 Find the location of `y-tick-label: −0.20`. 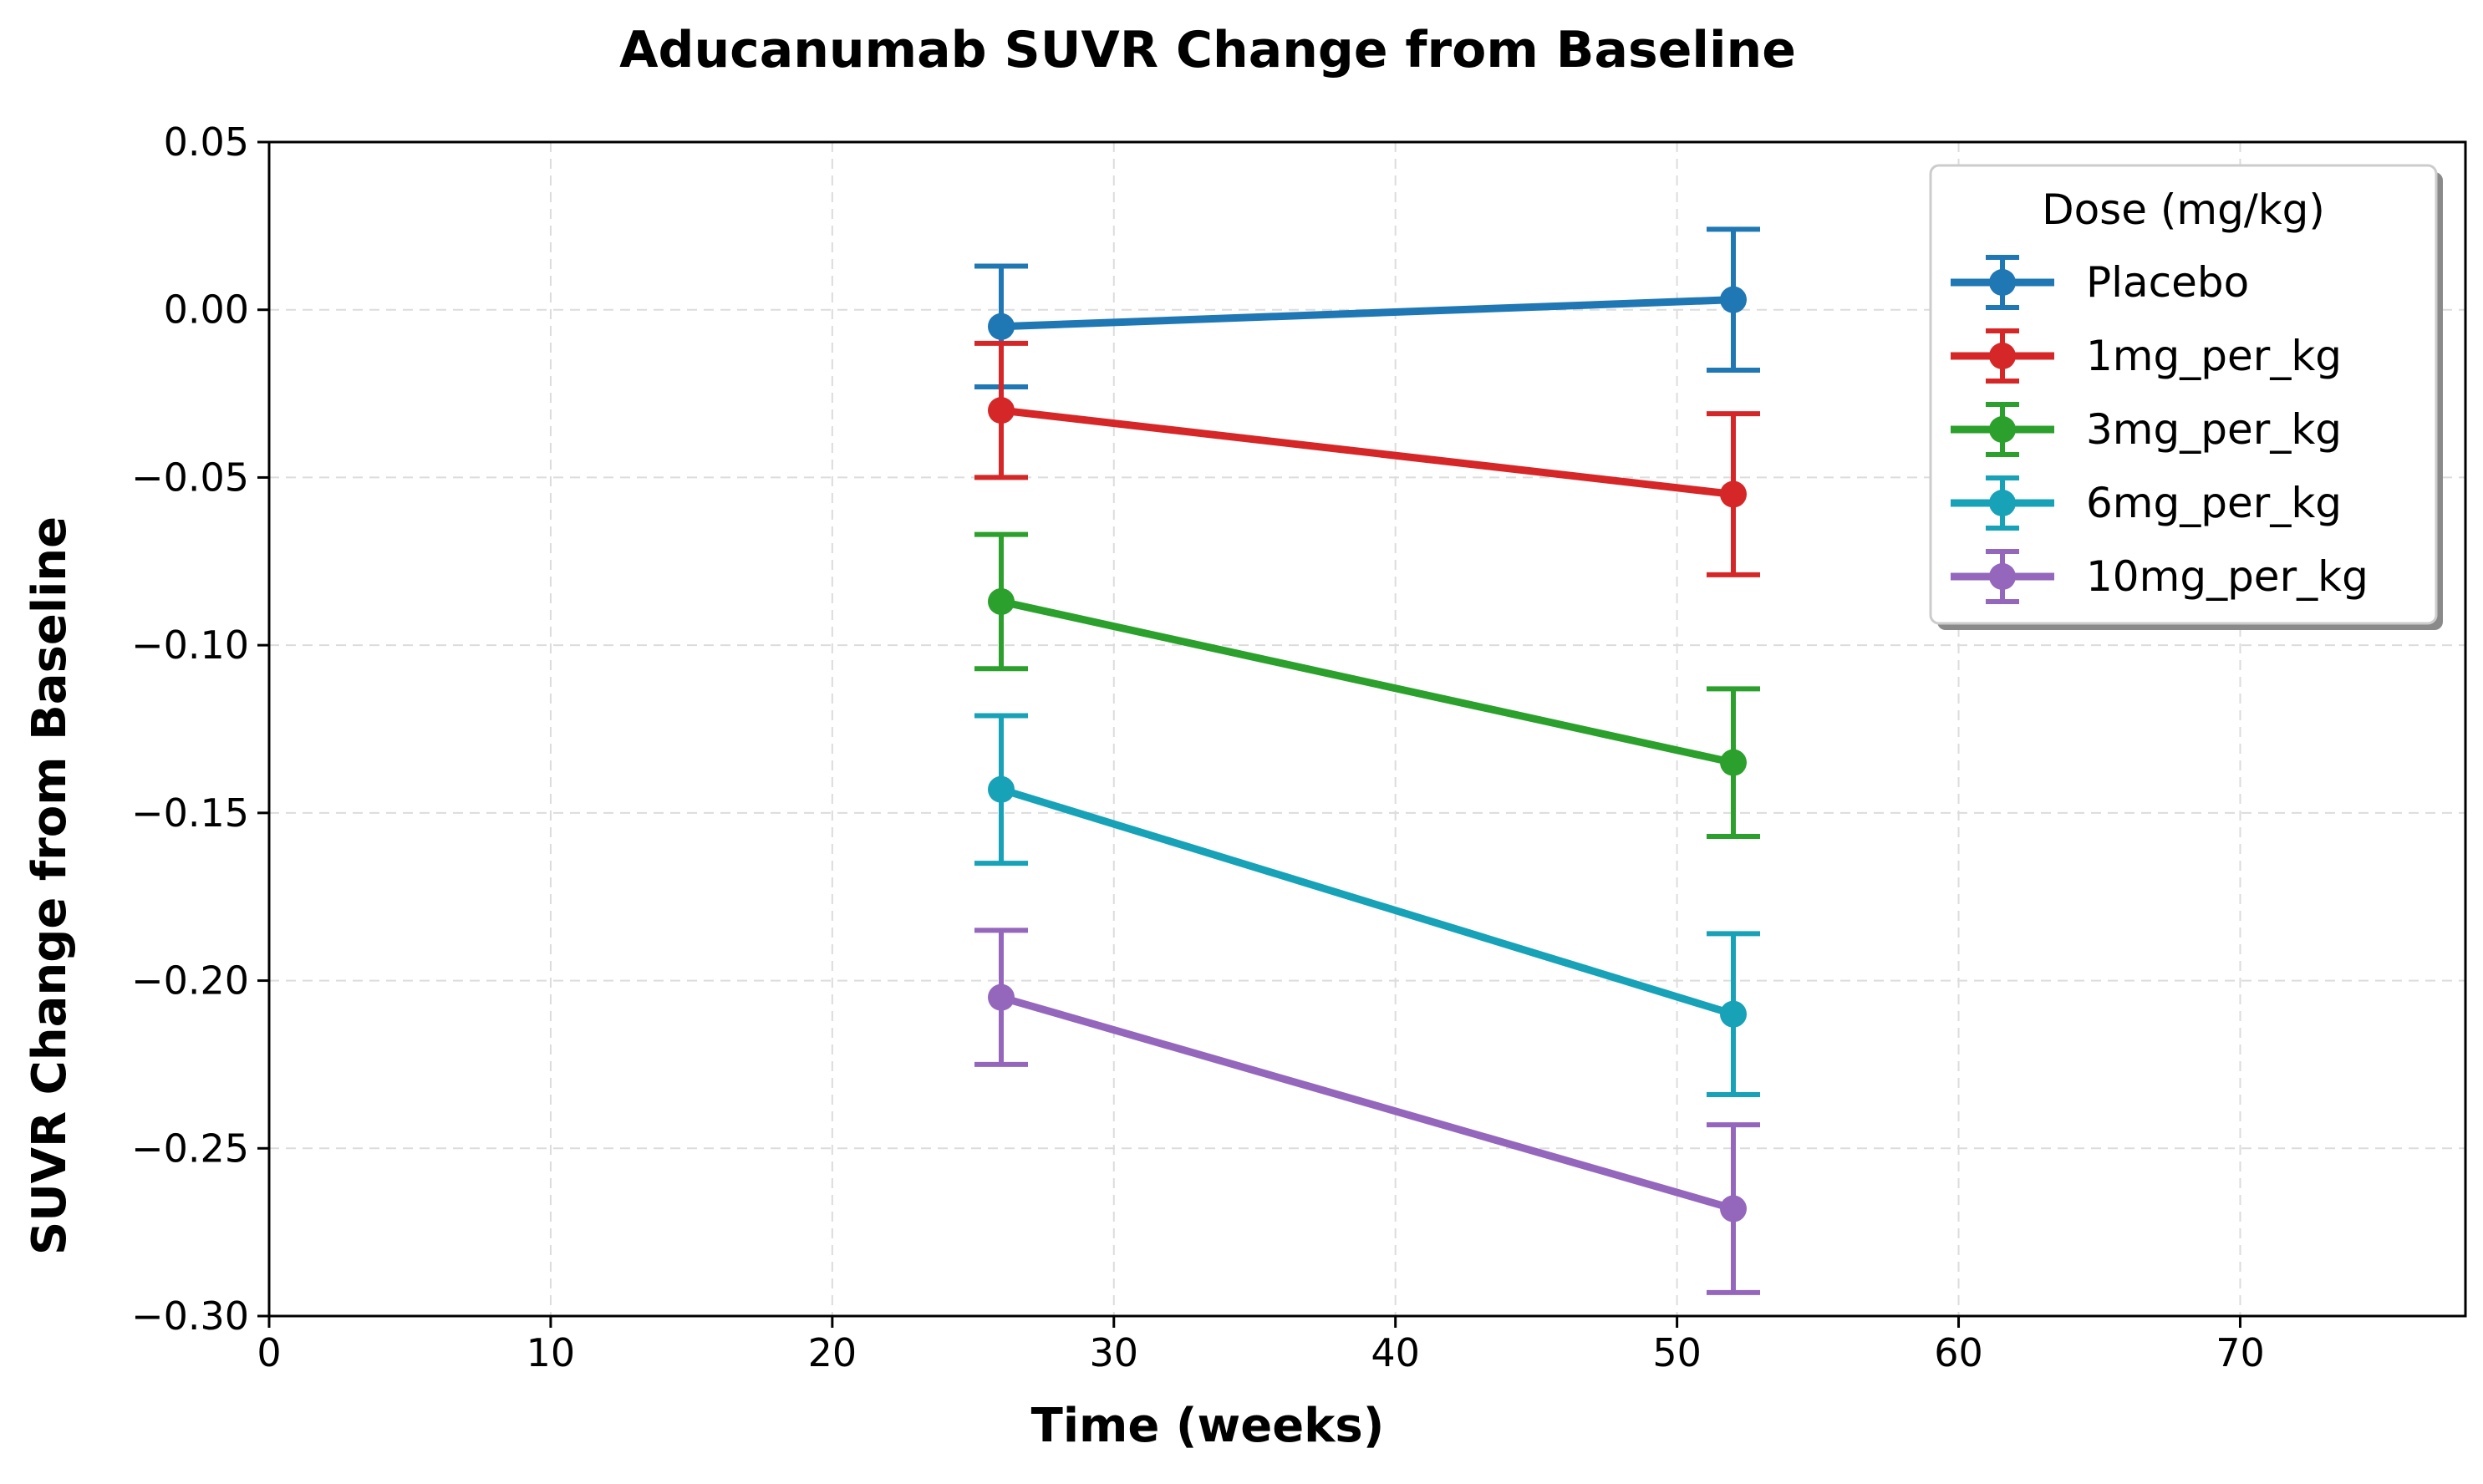

y-tick-label: −0.20 is located at coordinates (190, 981).